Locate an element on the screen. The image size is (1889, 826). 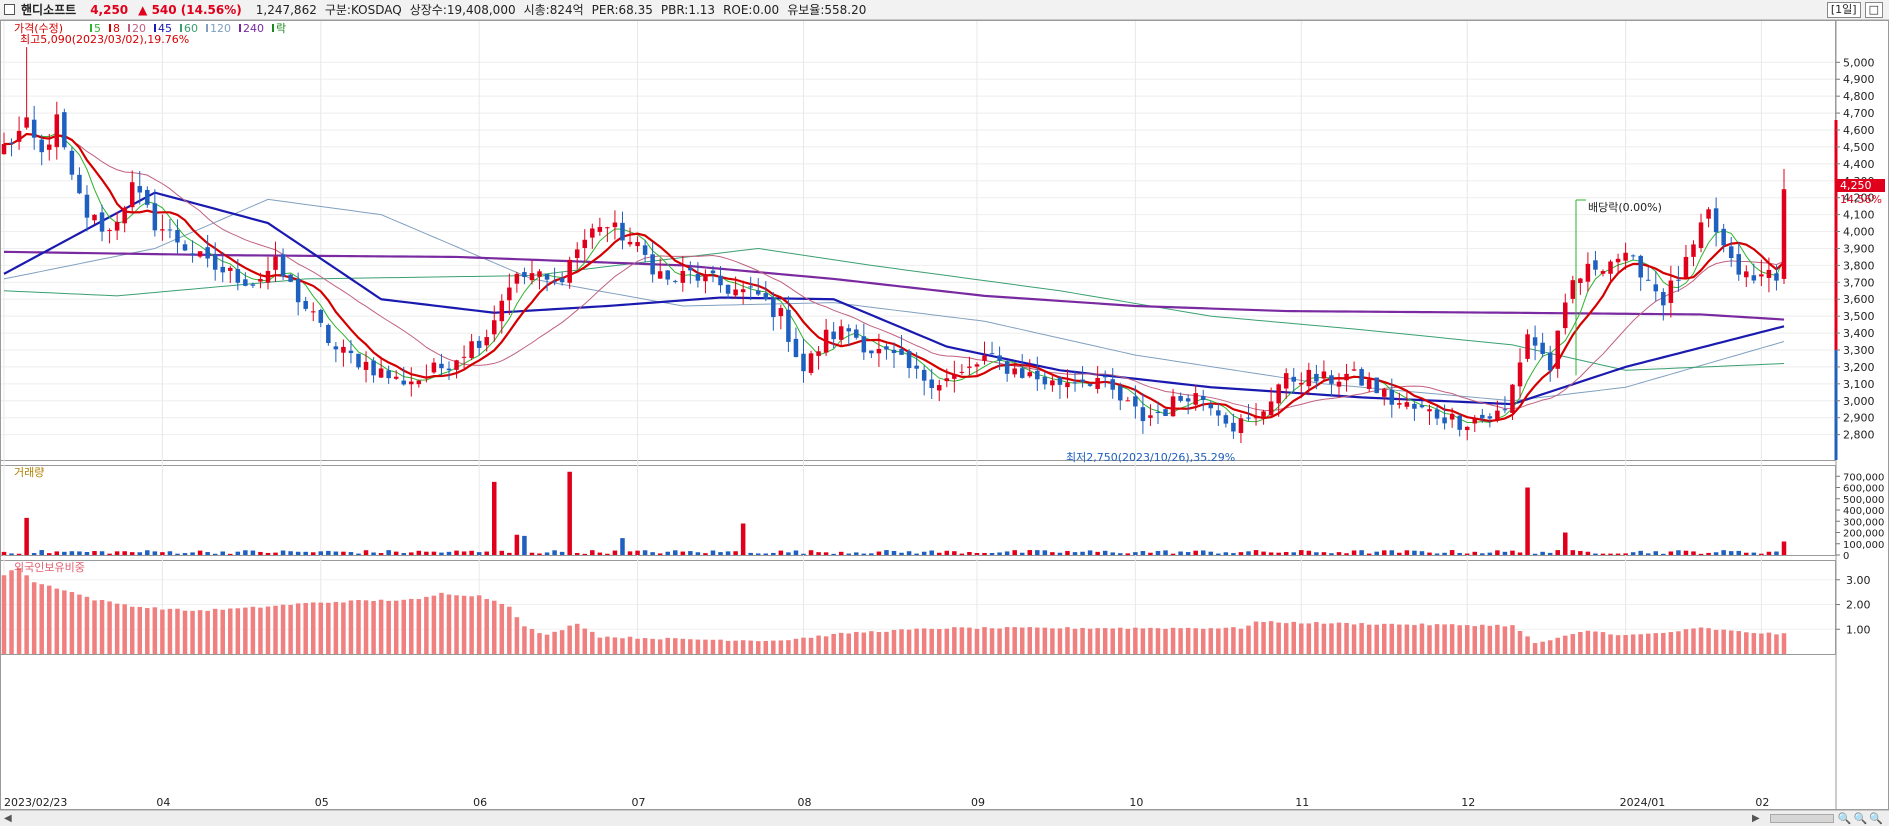
price-tick-label: 5,000 is located at coordinates (1859, 62).